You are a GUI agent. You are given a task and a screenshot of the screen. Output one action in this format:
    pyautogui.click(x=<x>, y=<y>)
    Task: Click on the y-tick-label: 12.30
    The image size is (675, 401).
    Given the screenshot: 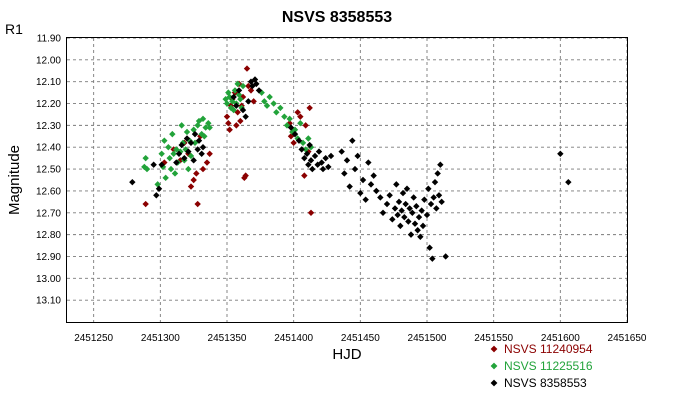 What is the action you would take?
    pyautogui.click(x=48, y=126)
    